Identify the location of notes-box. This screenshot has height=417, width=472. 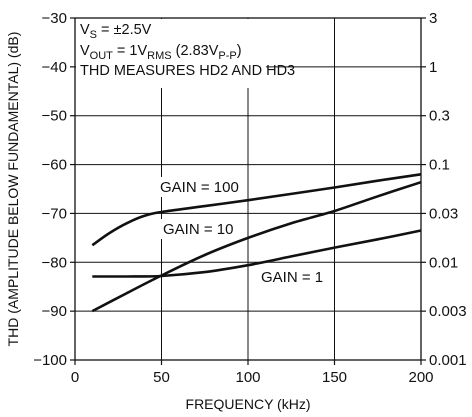
(171, 53).